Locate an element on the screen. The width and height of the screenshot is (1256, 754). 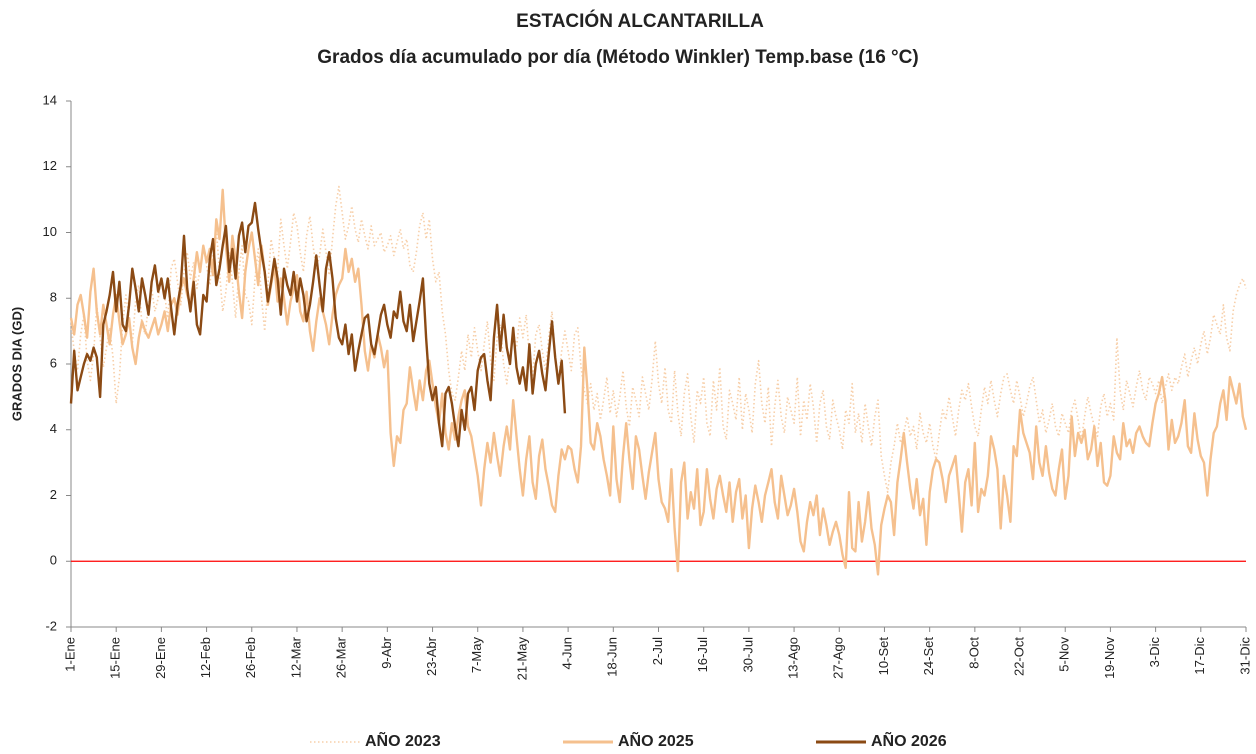
x-tick-label: 16-Jul is located at coordinates (702, 655).